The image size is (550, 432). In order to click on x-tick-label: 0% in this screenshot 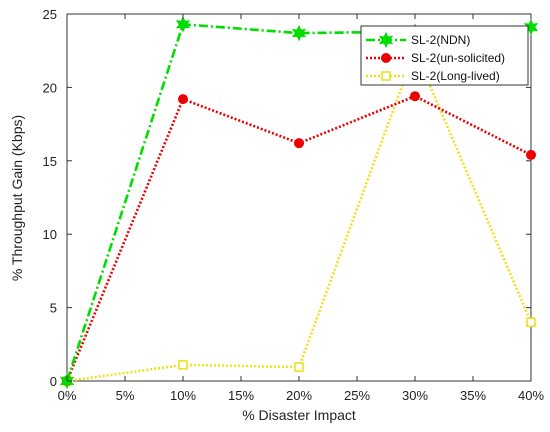, I will do `click(67, 395)`.